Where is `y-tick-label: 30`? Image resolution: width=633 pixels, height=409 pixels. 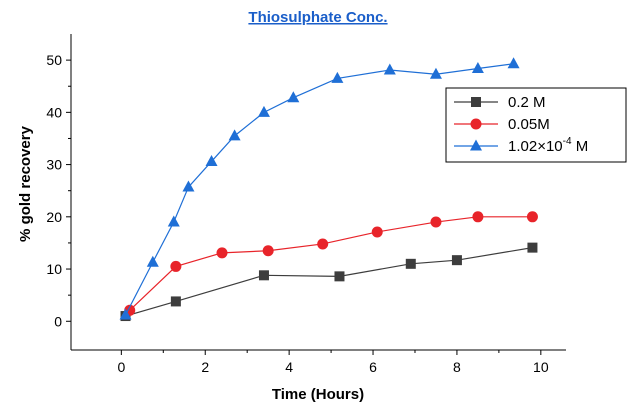 y-tick-label: 30 is located at coordinates (54, 165).